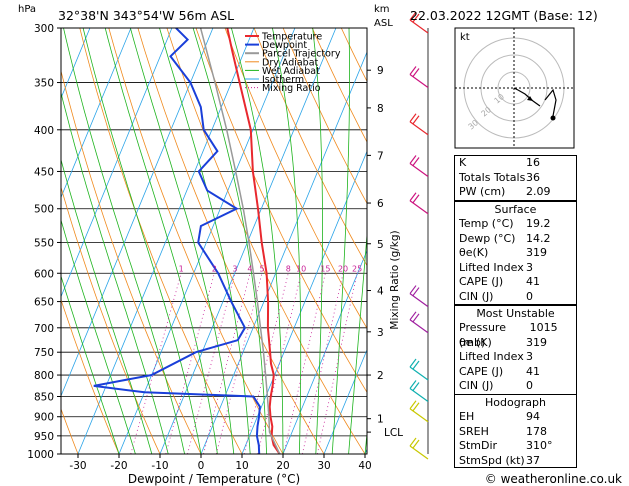 Image resolution: width=629 pixels, height=486 pixels. What do you see at coordinates (44, 397) in the screenshot?
I see `pressure-tick-label: 850` at bounding box center [44, 397].